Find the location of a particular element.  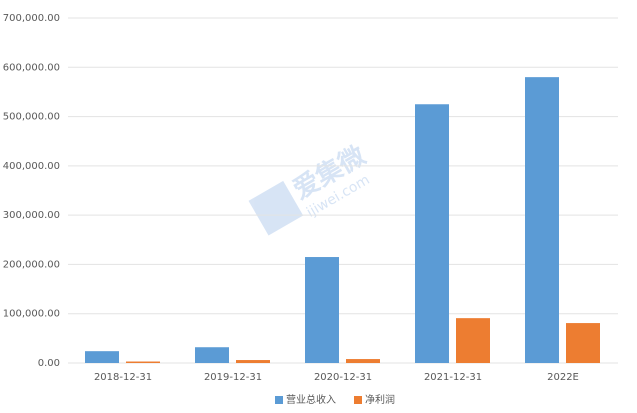

x-tick-label: 2018-12-31 is located at coordinates (123, 377).